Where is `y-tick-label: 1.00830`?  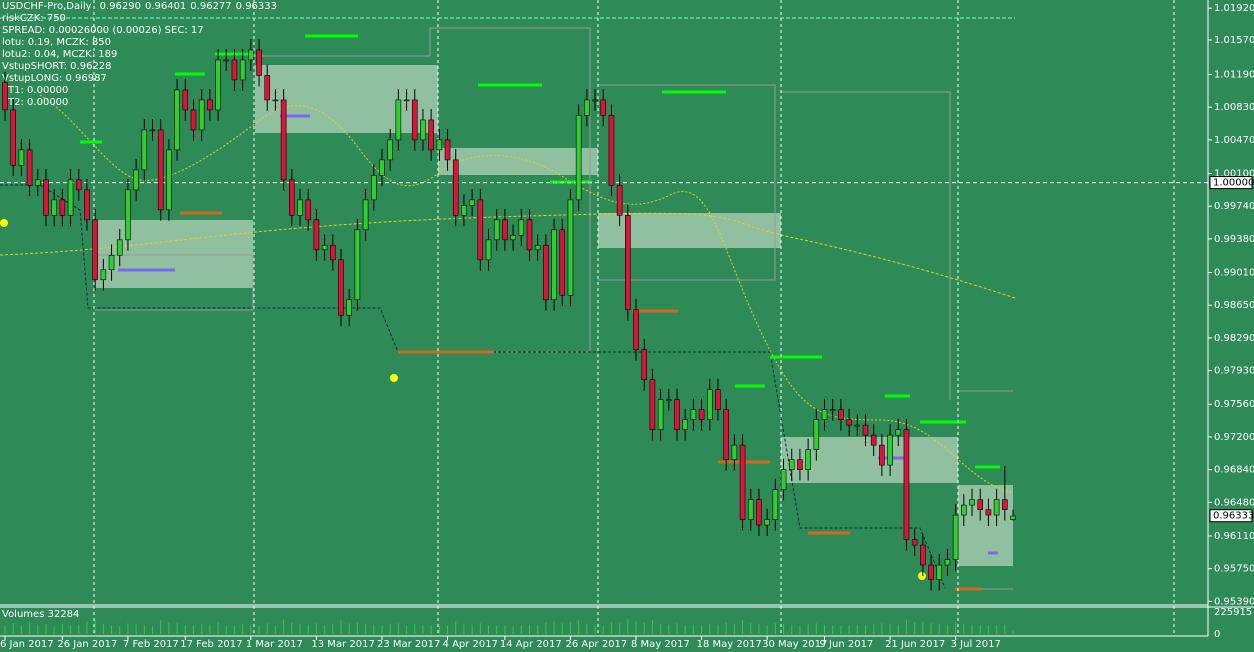
y-tick-label: 1.00830 is located at coordinates (1234, 107).